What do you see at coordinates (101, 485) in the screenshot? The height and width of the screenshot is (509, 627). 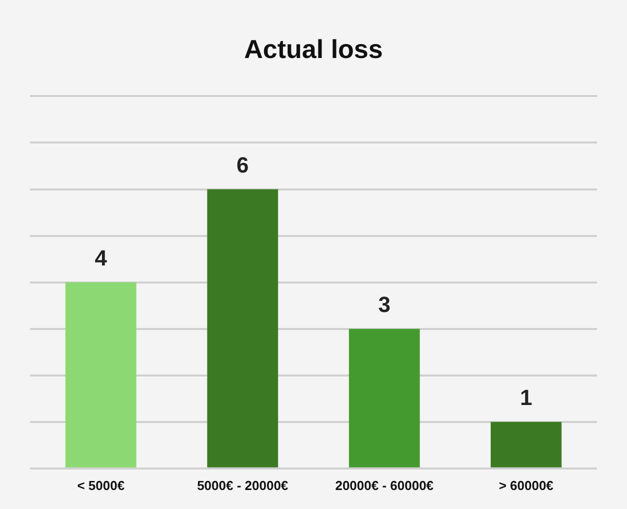 I see `x-tick-label: < 5000€` at bounding box center [101, 485].